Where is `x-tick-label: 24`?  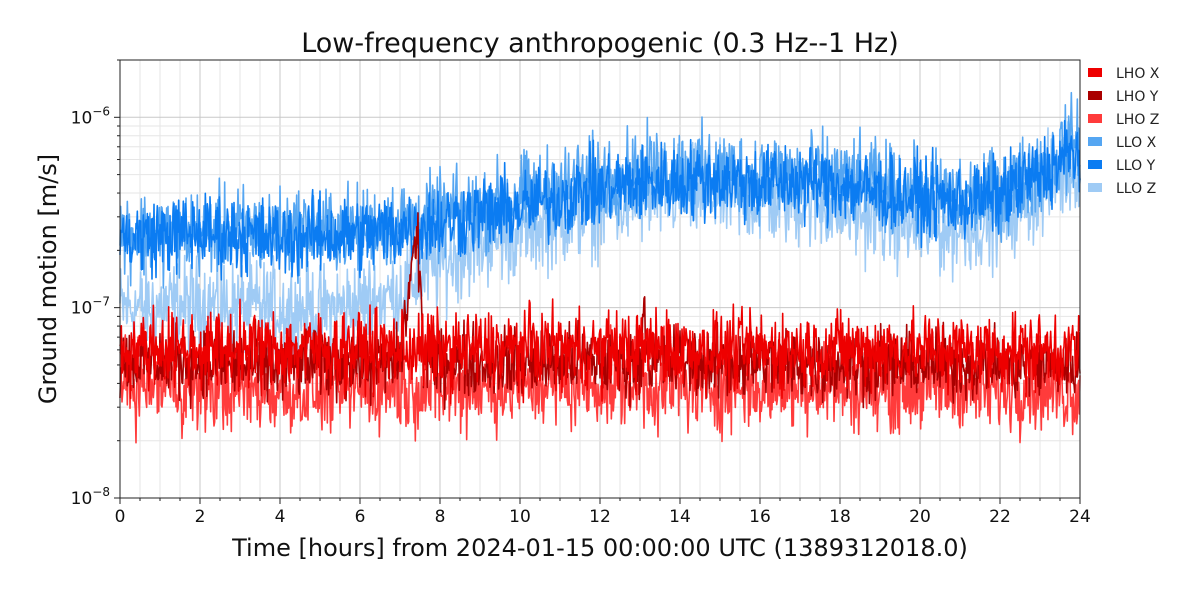 x-tick-label: 24 is located at coordinates (1080, 517).